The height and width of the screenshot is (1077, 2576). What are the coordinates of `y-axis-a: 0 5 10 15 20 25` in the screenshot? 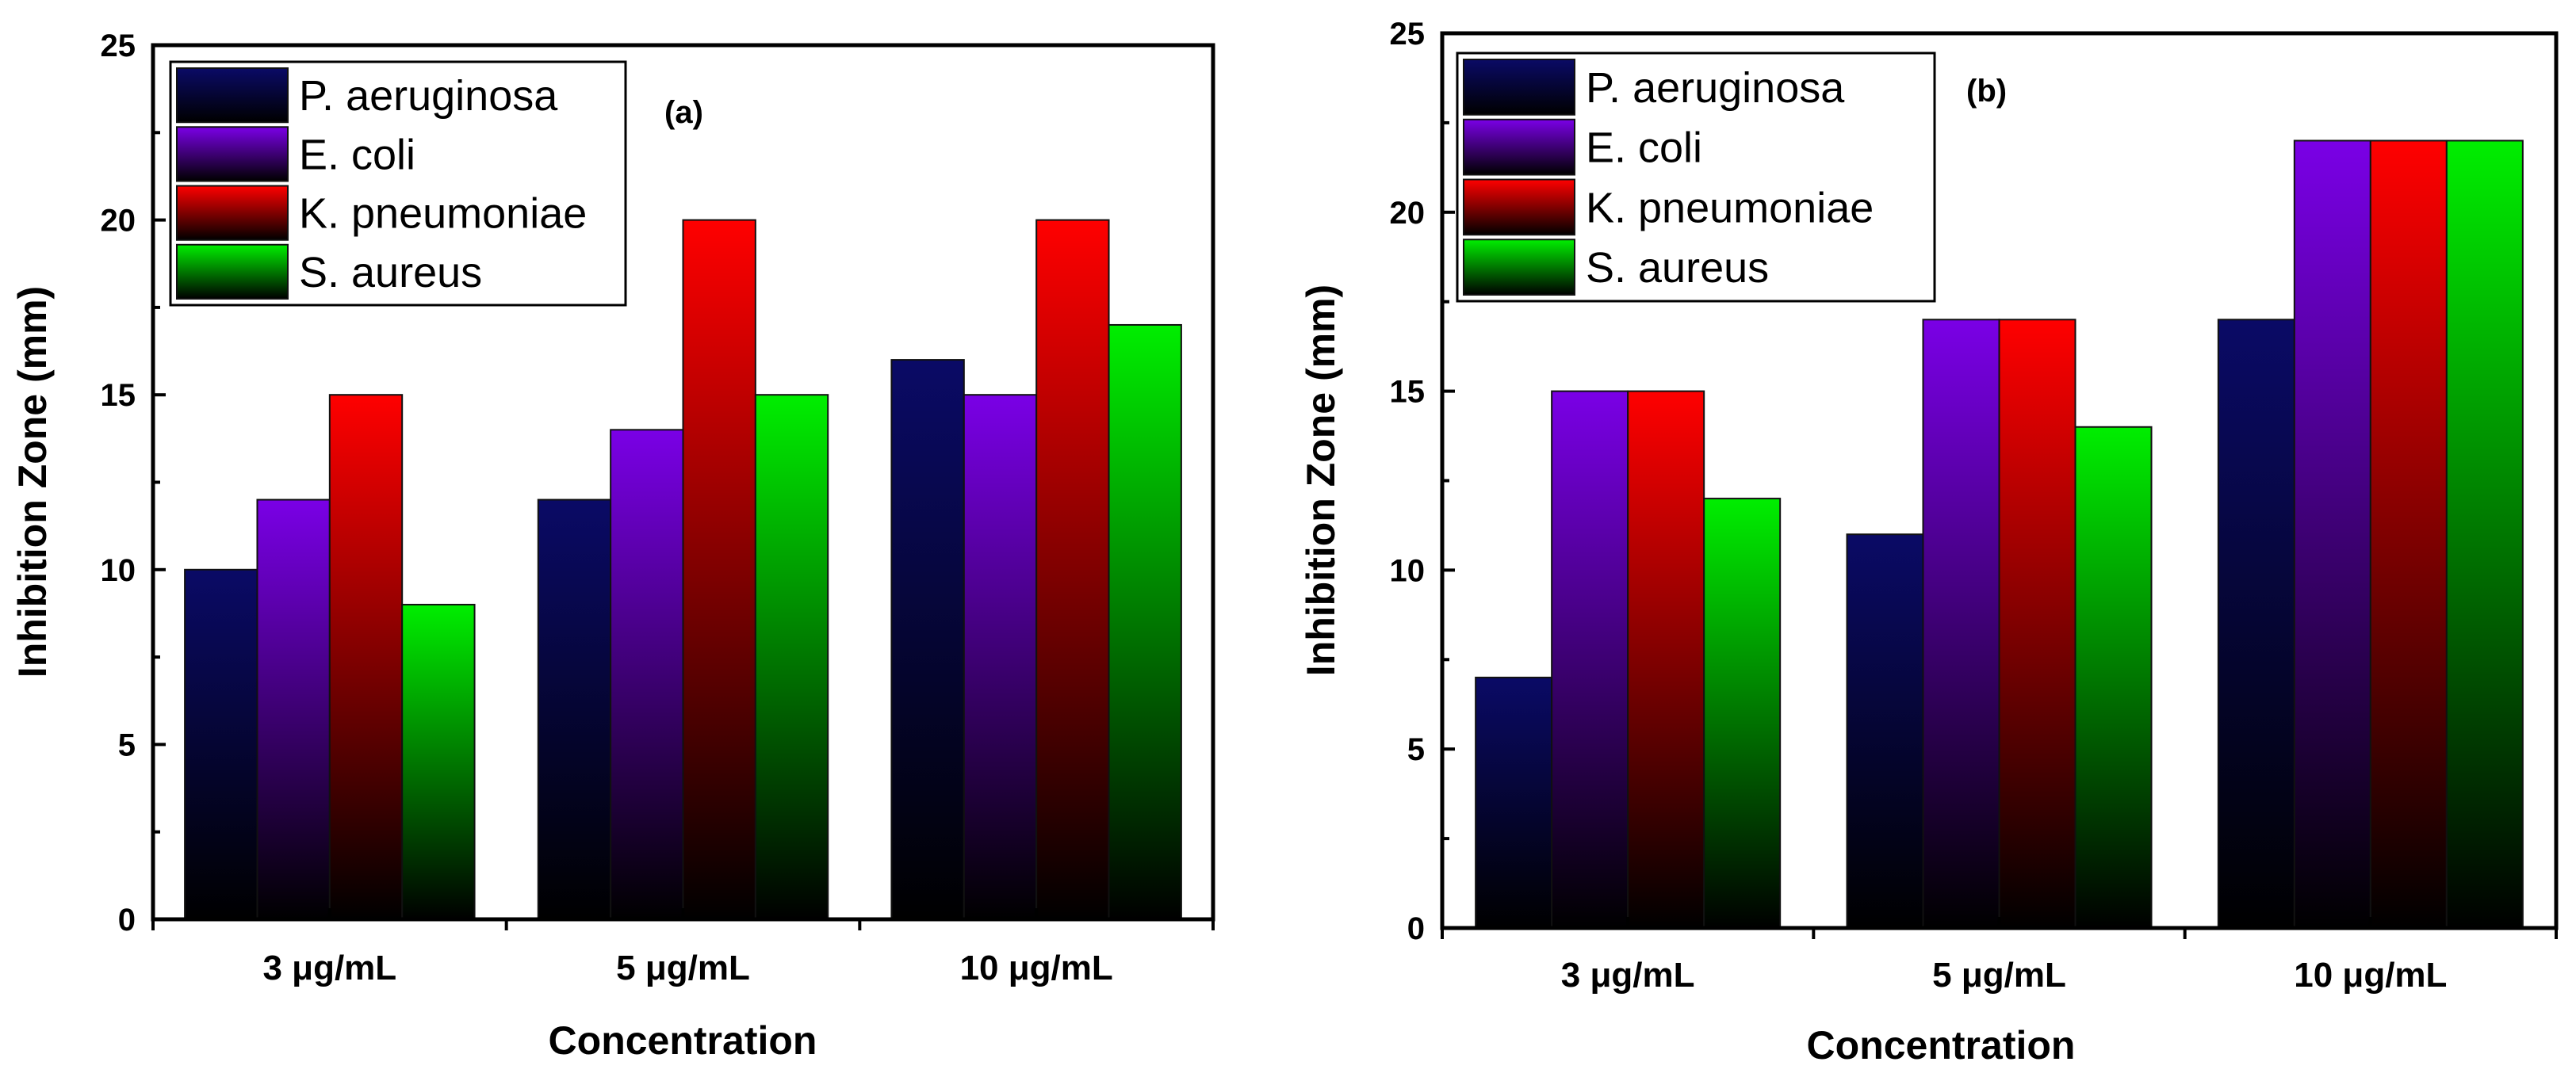 It's located at (133, 484).